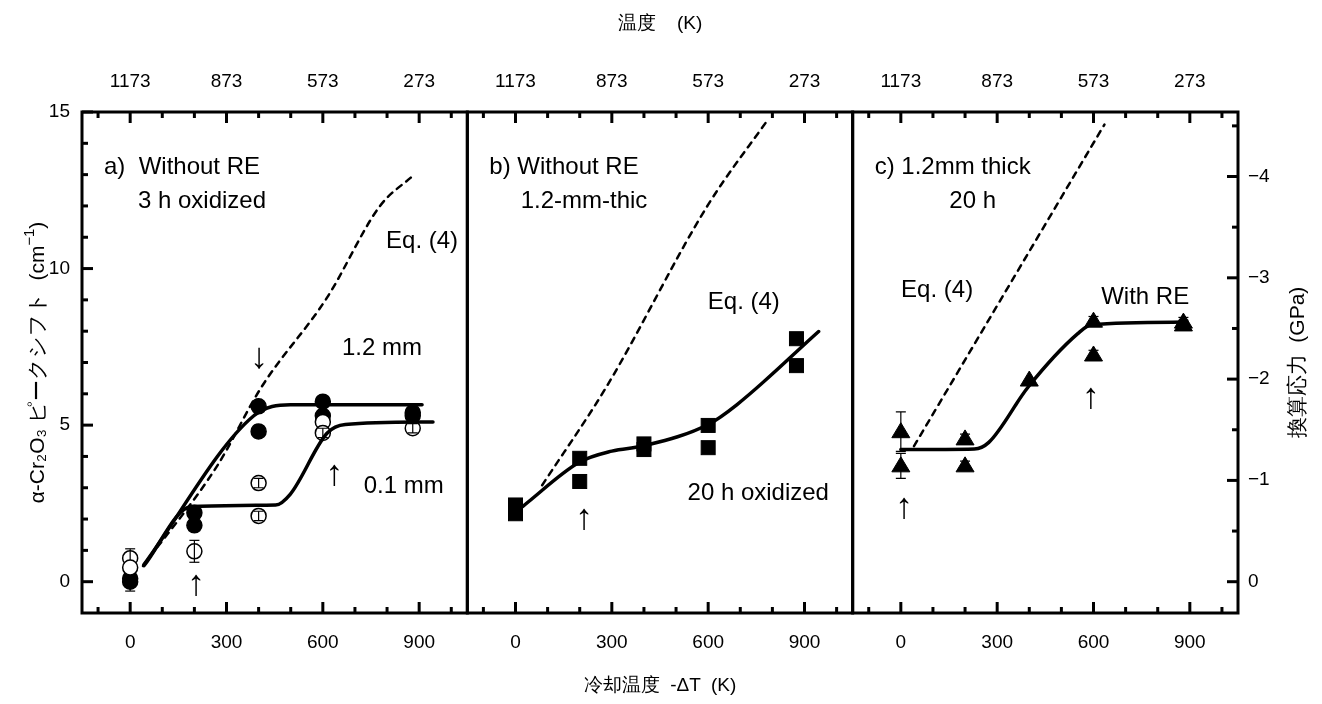  What do you see at coordinates (953, 183) in the screenshot?
I see `annotation: c) 1.2mm thick 20 h` at bounding box center [953, 183].